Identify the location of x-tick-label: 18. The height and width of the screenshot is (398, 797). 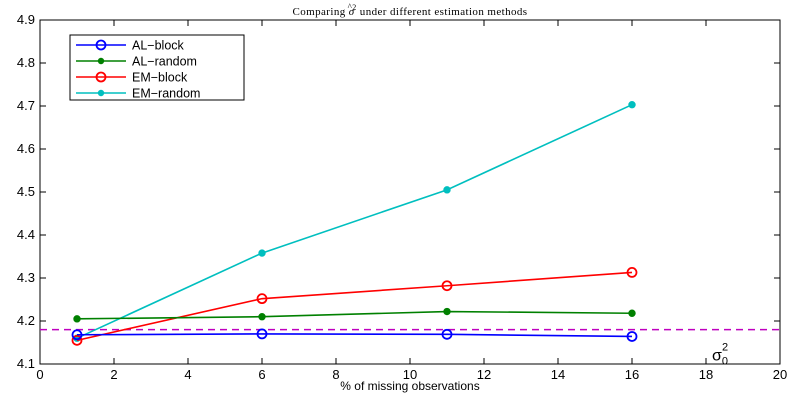
(706, 374).